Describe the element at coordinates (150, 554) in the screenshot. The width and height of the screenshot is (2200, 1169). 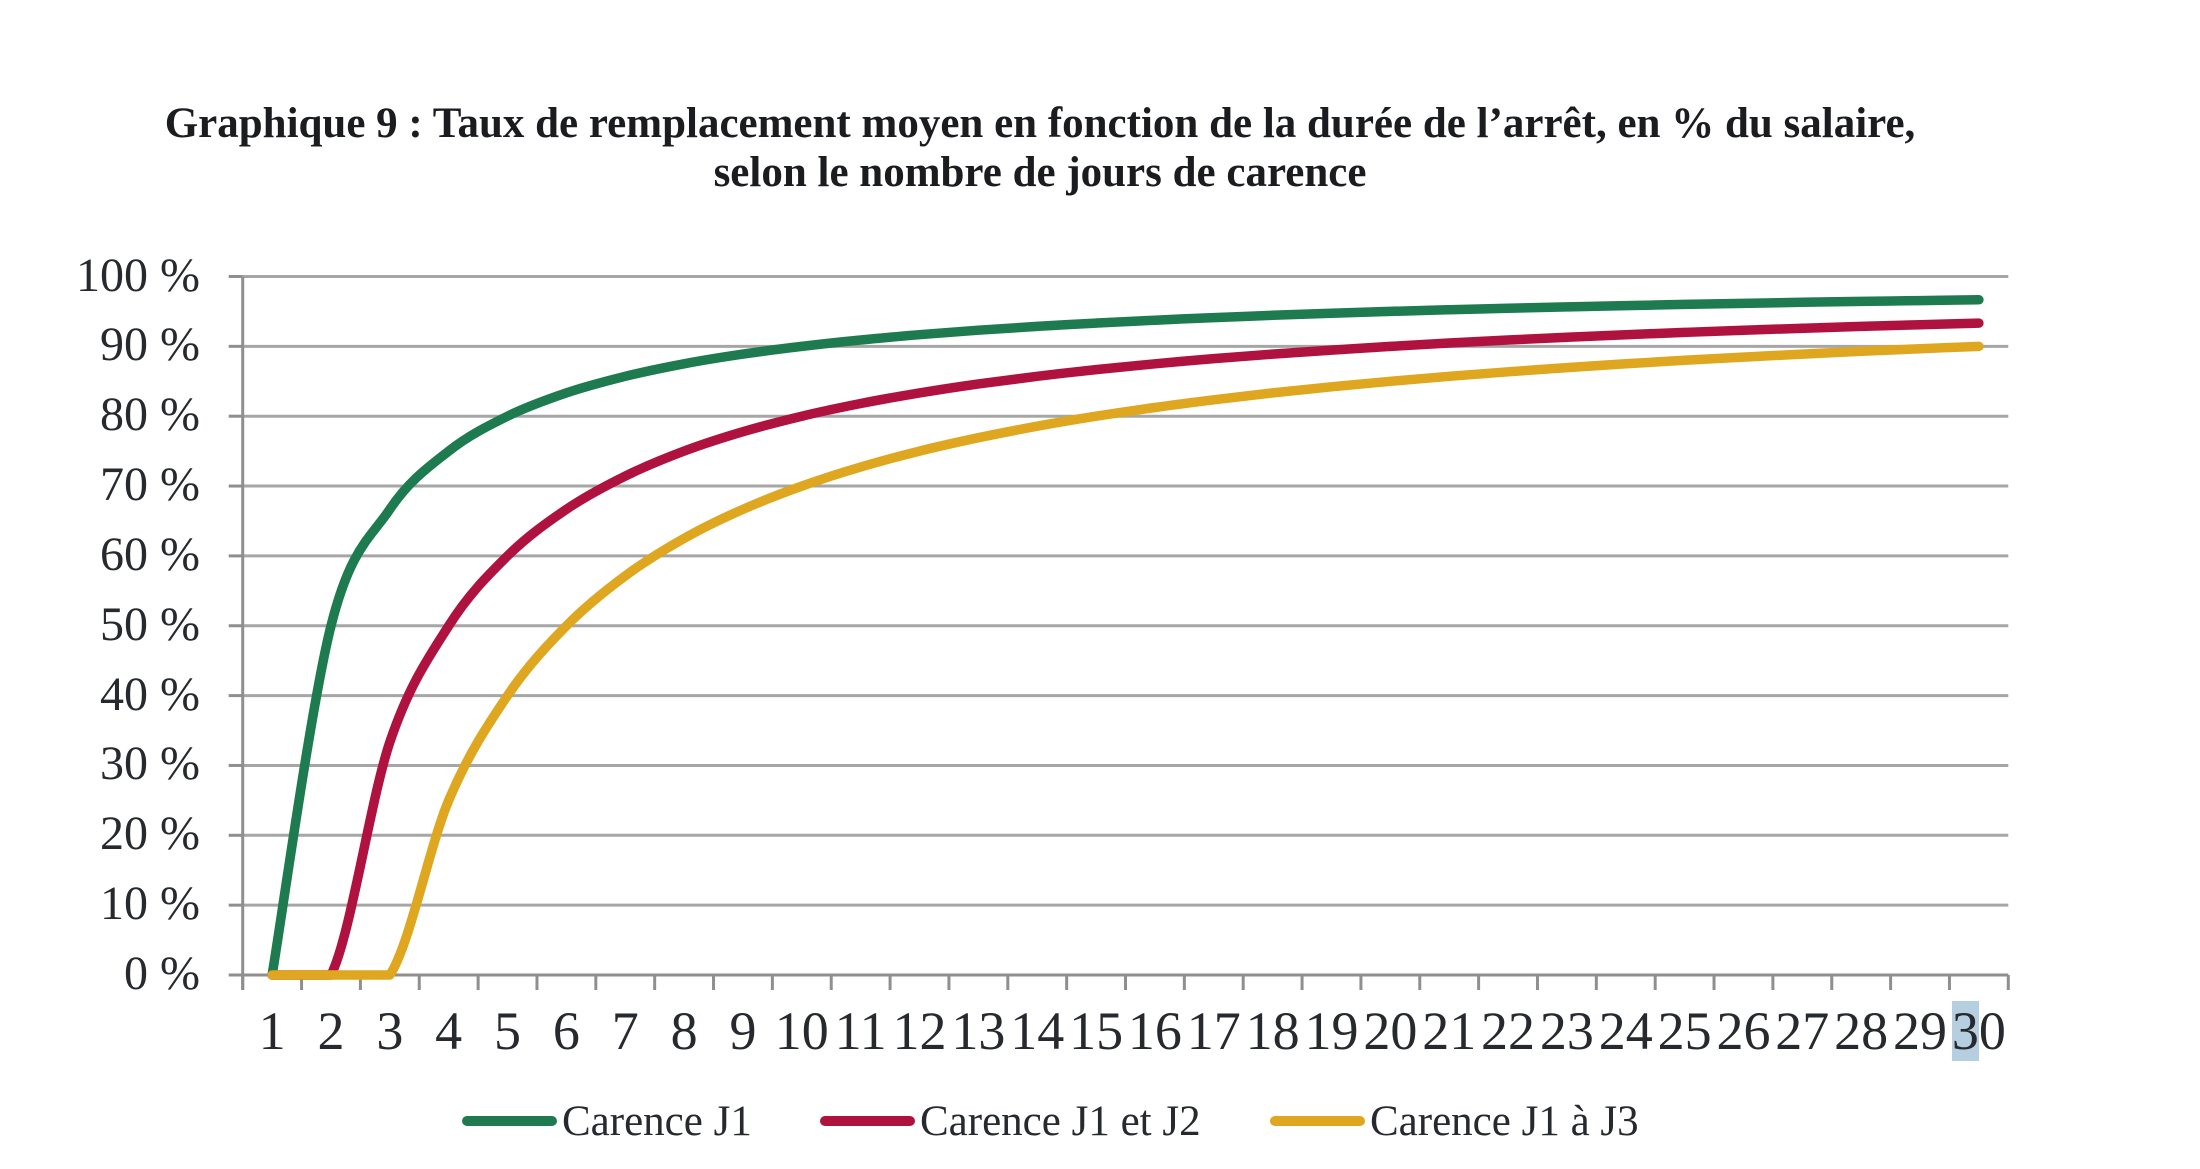
I see `y-axis-tick-label: 60 %` at that location.